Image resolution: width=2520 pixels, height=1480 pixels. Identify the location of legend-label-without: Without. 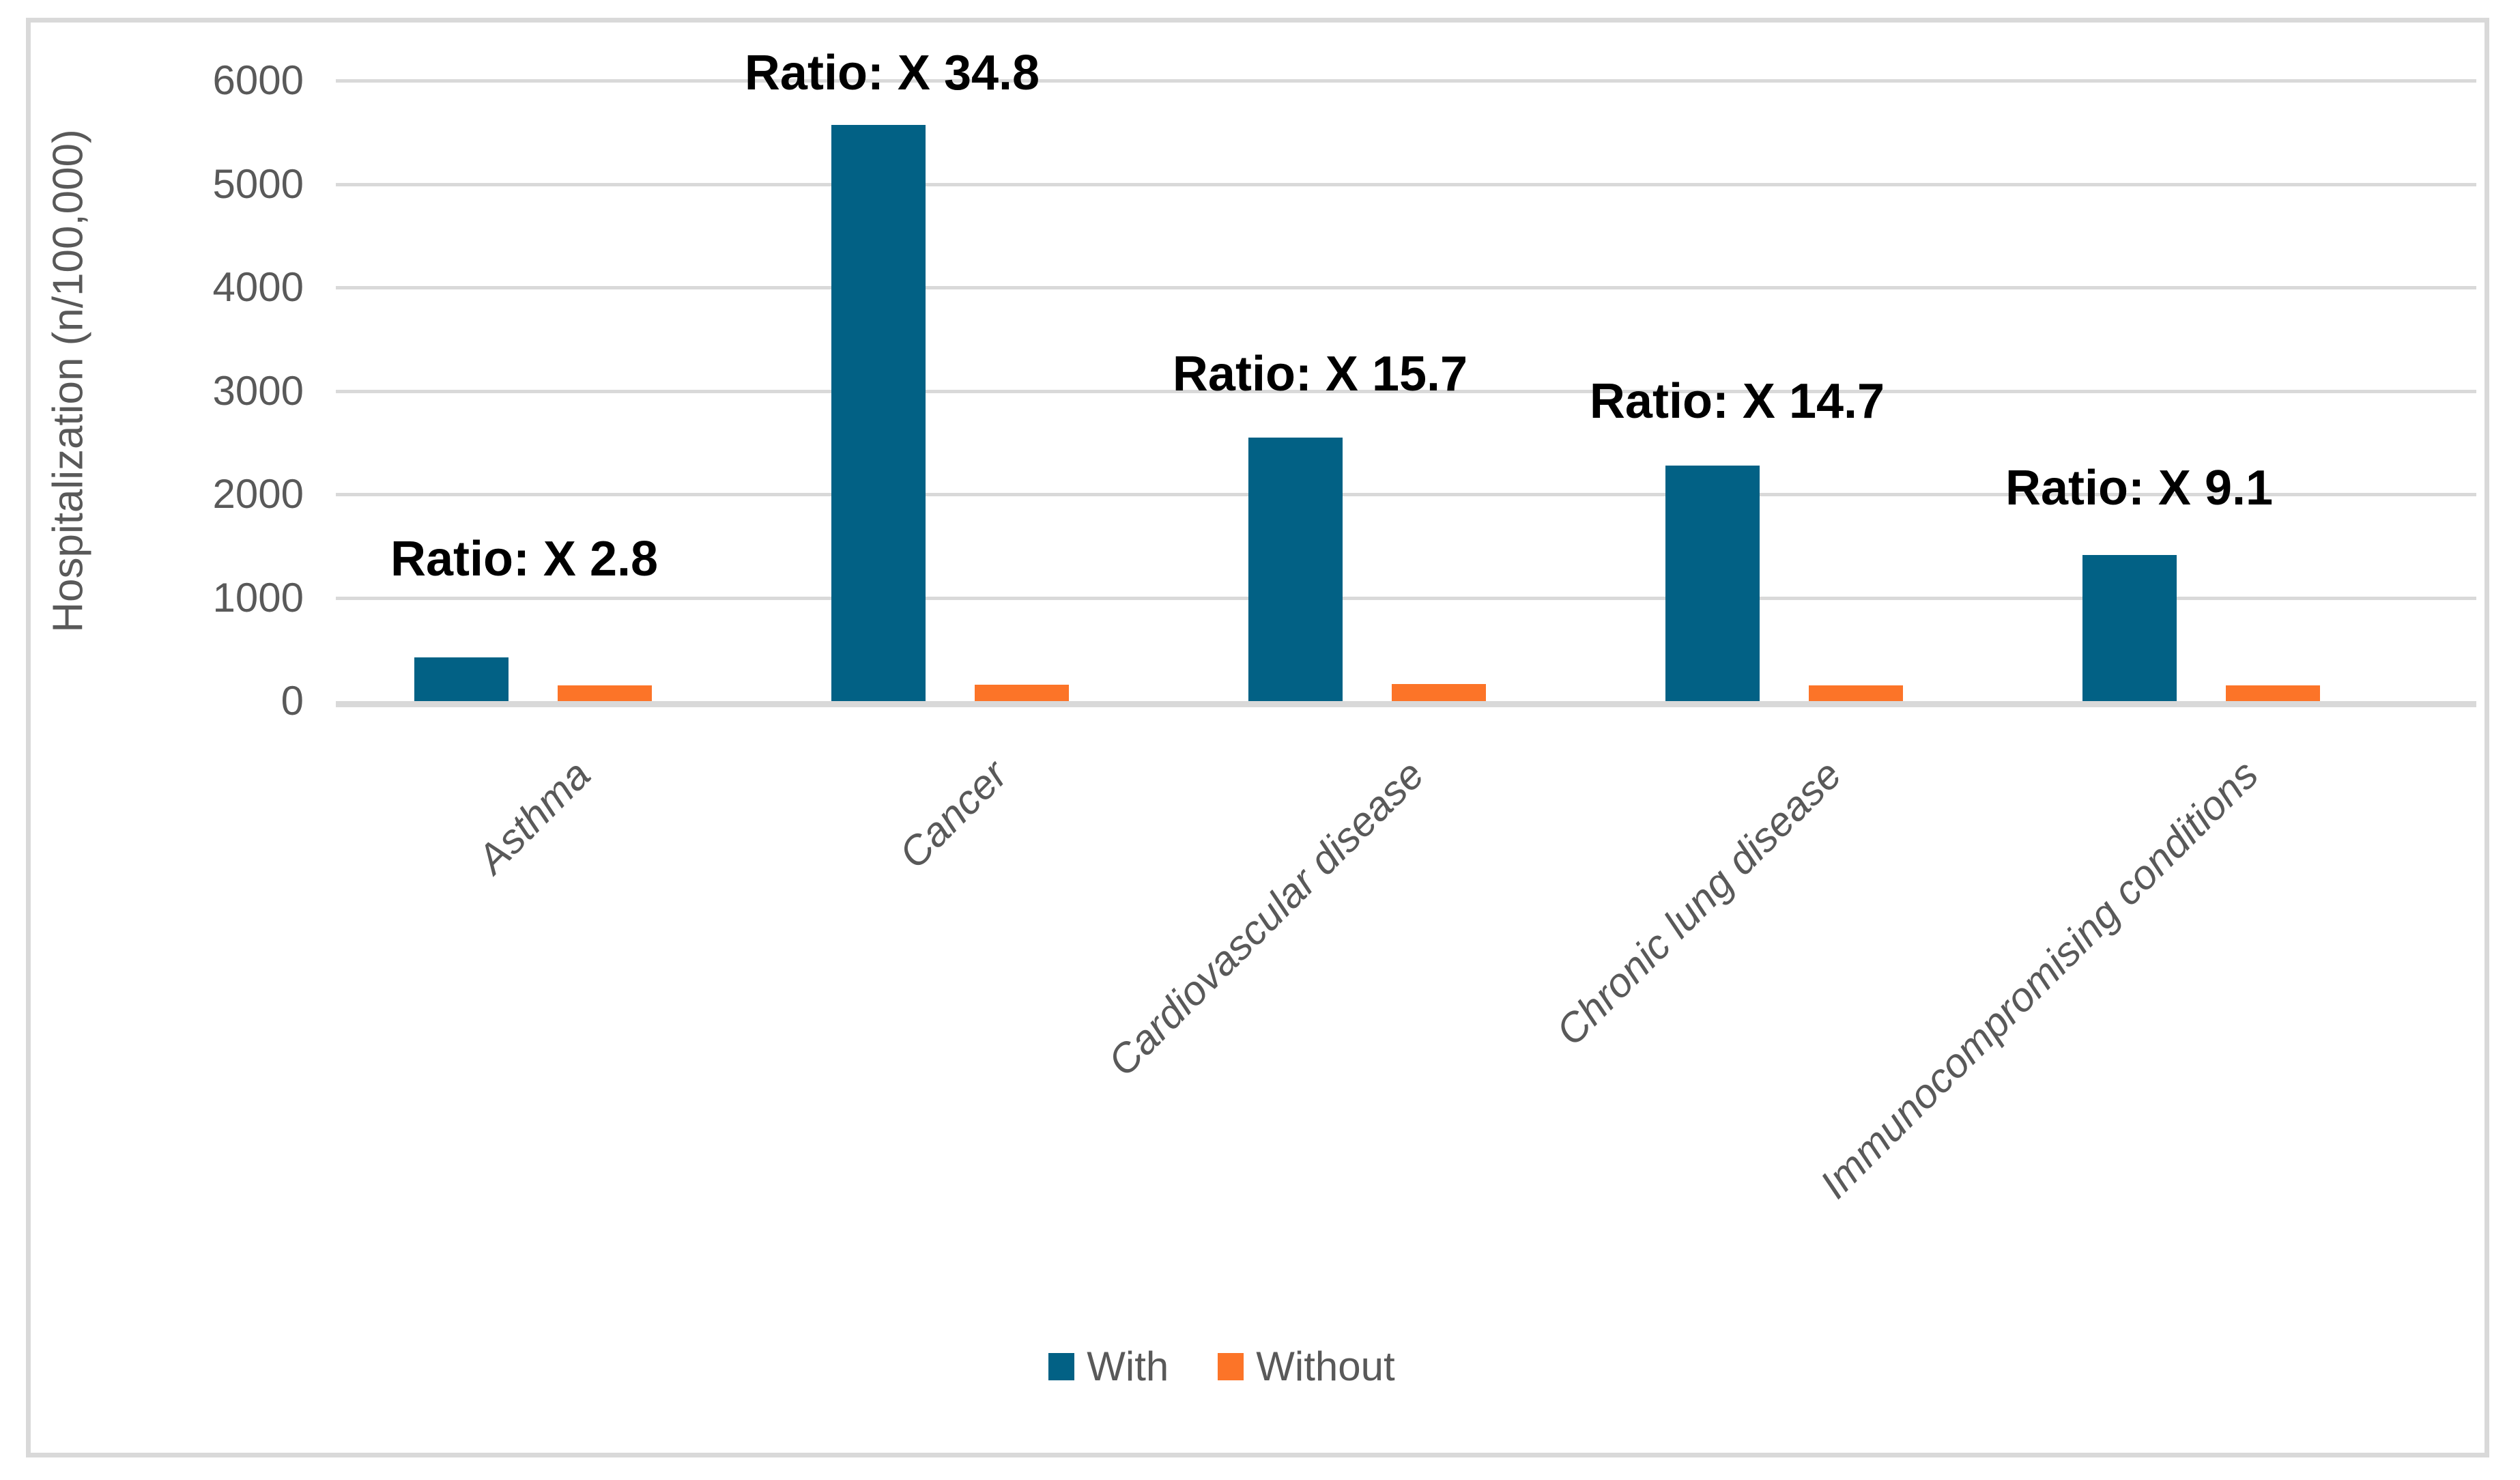
(1325, 1366).